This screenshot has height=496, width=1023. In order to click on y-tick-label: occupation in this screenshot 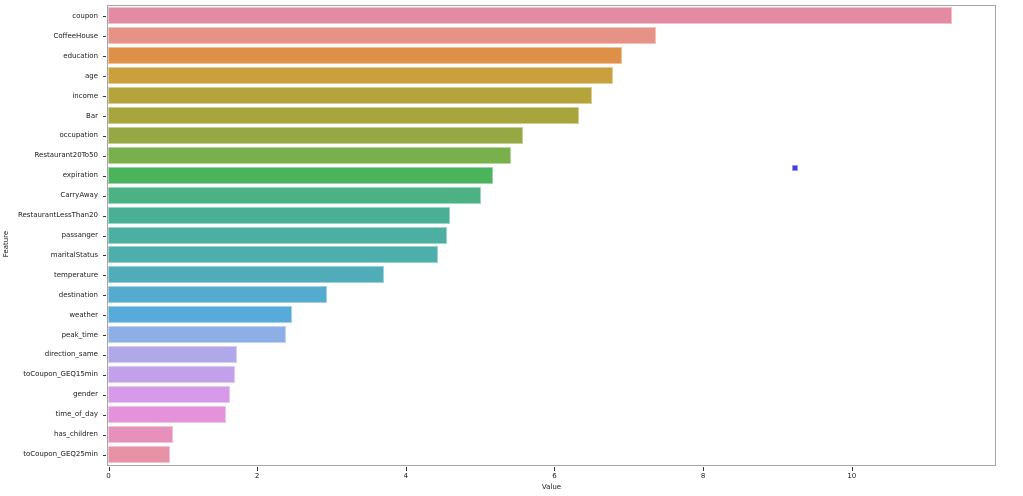, I will do `click(78, 135)`.